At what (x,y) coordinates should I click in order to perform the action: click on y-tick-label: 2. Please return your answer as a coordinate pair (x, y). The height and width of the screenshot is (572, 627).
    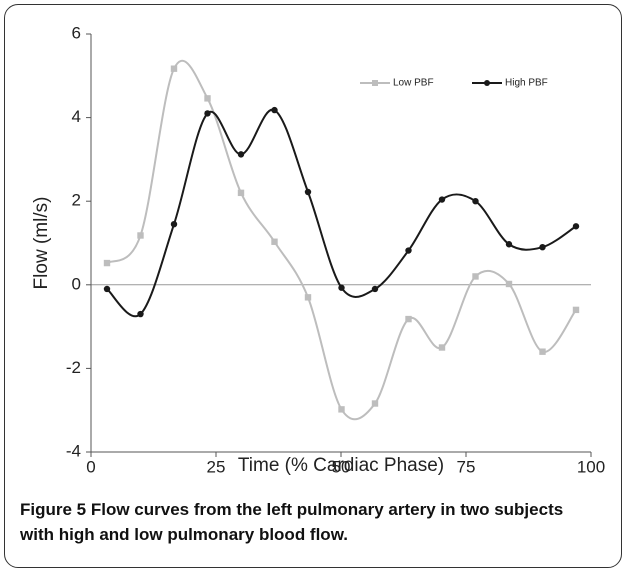
    Looking at the image, I should click on (76, 200).